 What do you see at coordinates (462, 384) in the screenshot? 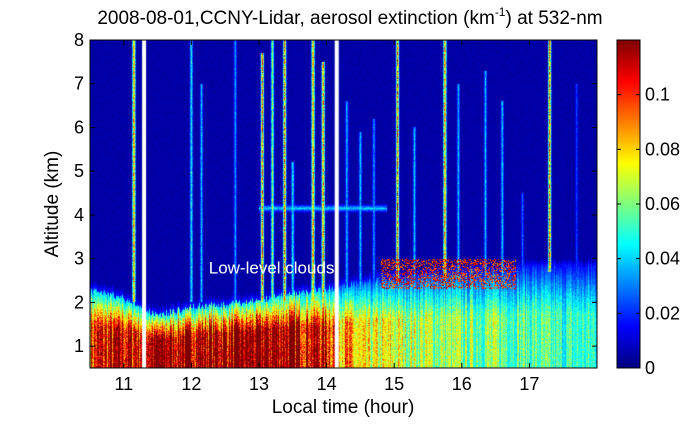
I see `x-tick-label: 16` at bounding box center [462, 384].